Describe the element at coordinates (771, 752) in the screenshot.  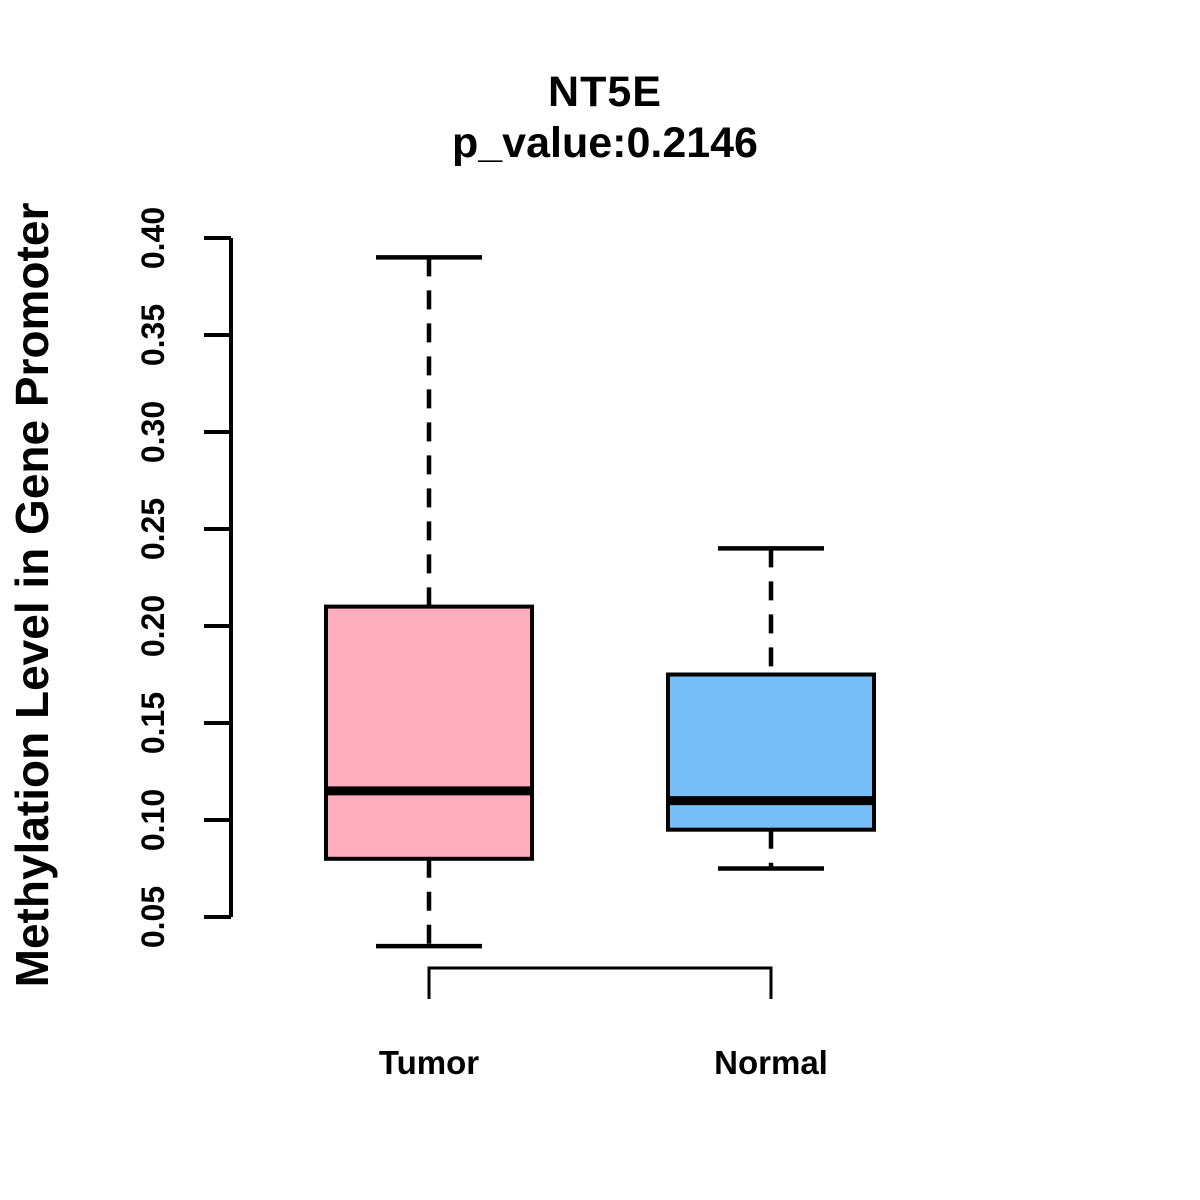
I see `normal-iqr-box` at that location.